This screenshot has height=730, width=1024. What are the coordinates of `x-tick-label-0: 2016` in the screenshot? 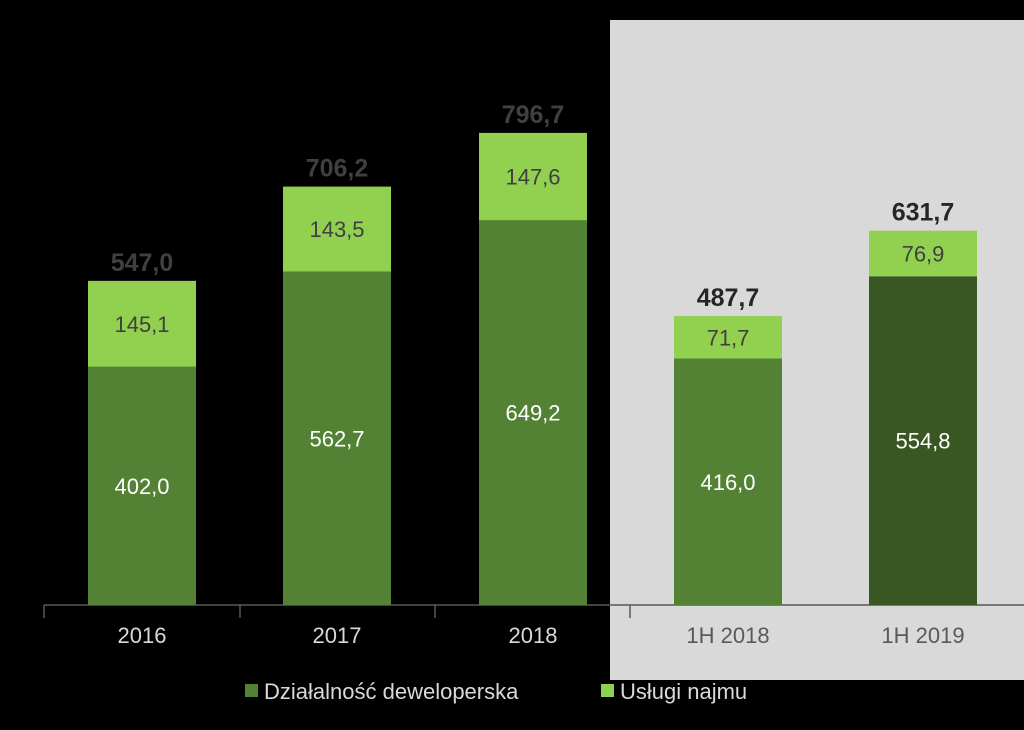 It's located at (142, 635).